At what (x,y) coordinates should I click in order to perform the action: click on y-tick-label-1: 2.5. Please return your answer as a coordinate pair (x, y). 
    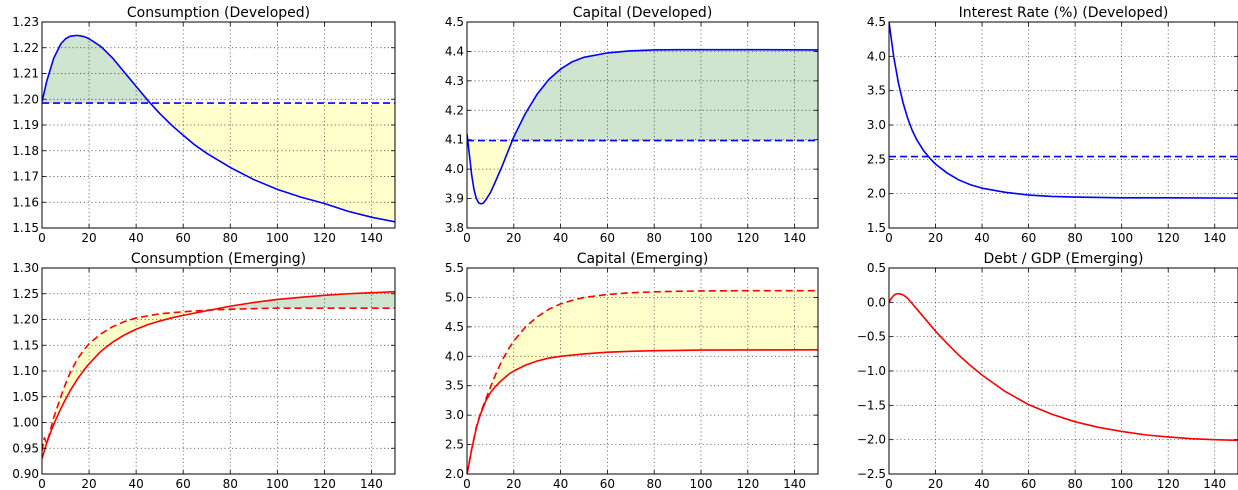
    Looking at the image, I should click on (454, 445).